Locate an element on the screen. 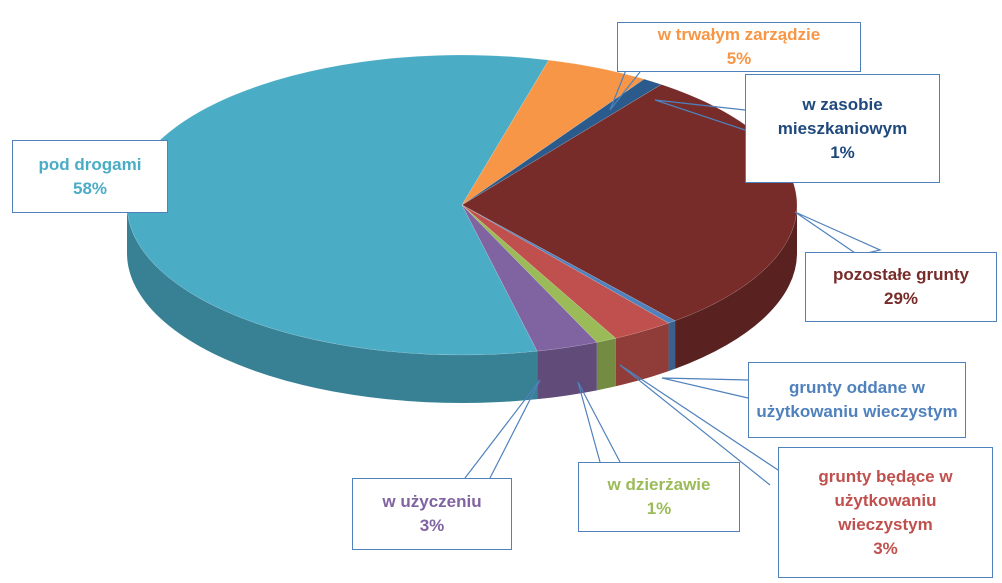  data-label: pozostałe grunty 29% is located at coordinates (901, 287).